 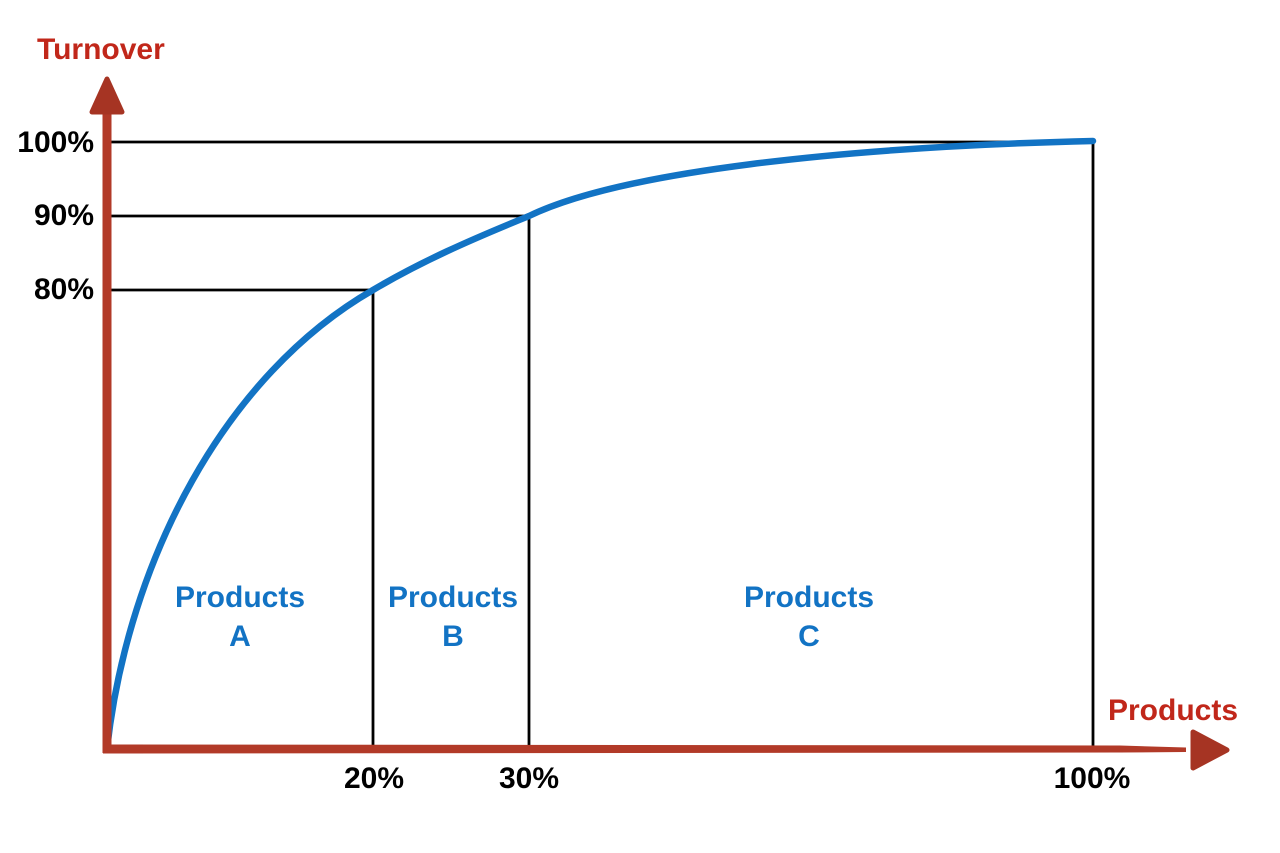 I want to click on y-axis-title: Turnover, so click(x=101, y=49).